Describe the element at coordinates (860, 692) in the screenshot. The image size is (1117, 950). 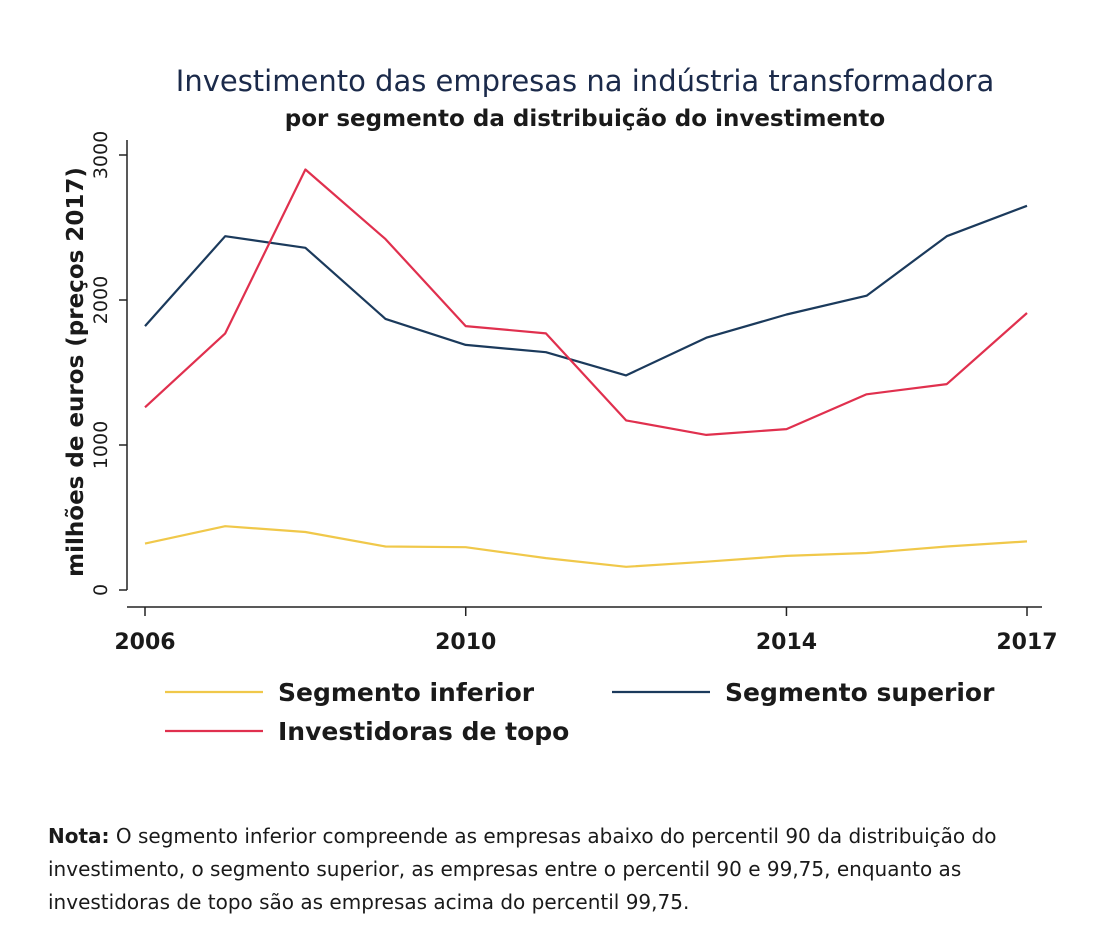
I see `legend-label-segmento-superior: Segmento superior` at that location.